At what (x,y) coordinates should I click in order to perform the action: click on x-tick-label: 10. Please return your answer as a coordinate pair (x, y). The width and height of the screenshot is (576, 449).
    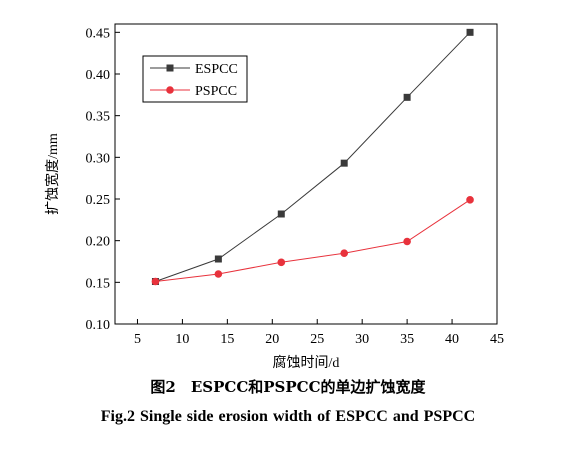
    Looking at the image, I should click on (182, 339).